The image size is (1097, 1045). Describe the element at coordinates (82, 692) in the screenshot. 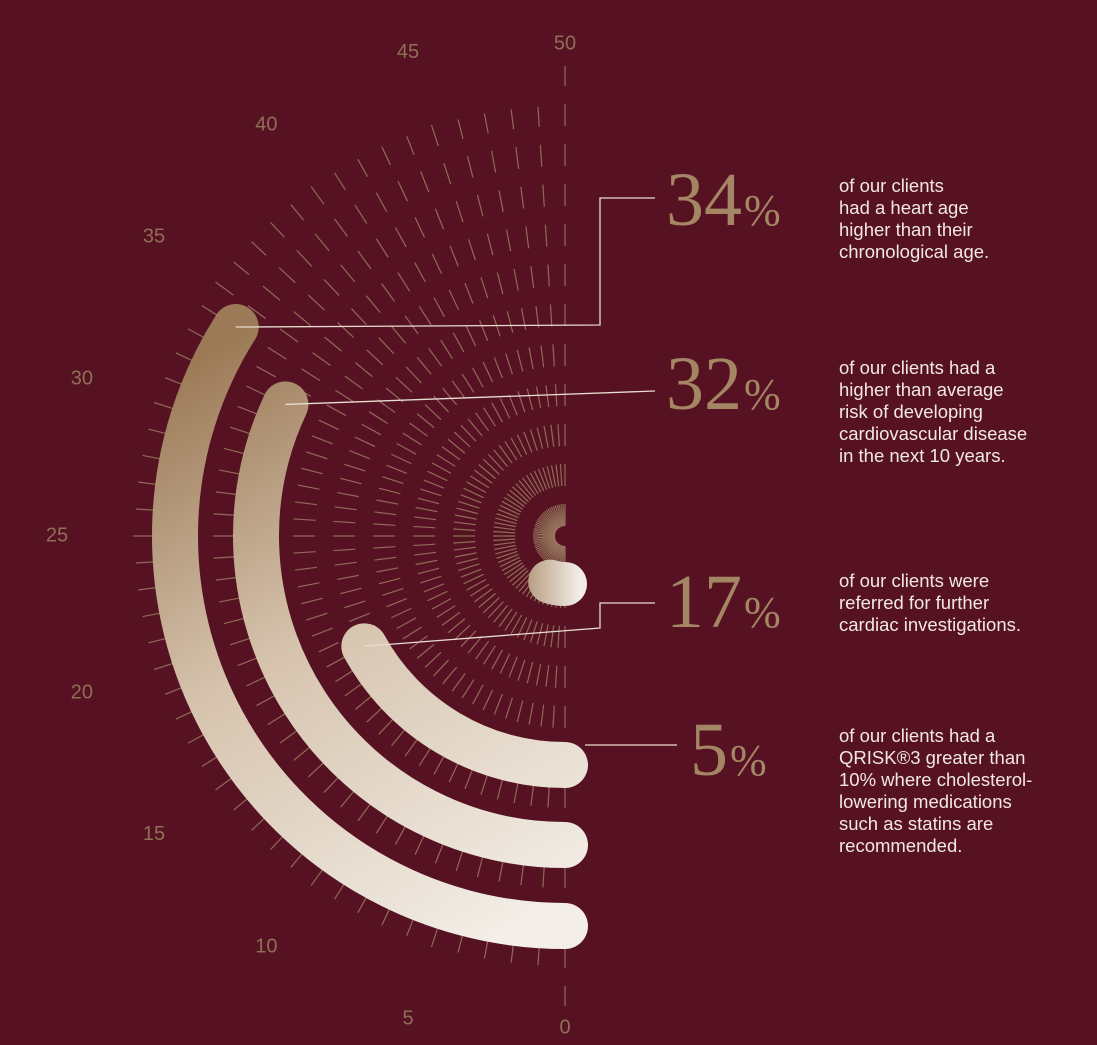

I see `tick-label-20: 20` at that location.